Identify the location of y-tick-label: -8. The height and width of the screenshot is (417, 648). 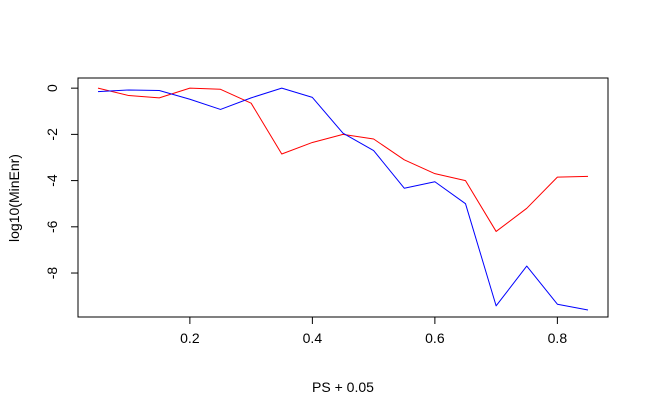
(52, 273).